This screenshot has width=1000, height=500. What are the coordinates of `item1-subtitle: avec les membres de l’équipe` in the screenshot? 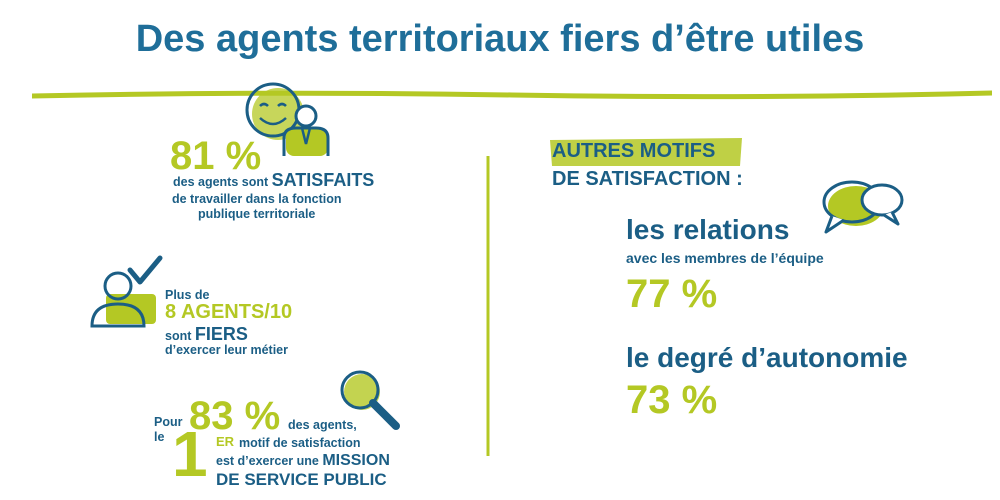 It's located at (725, 258).